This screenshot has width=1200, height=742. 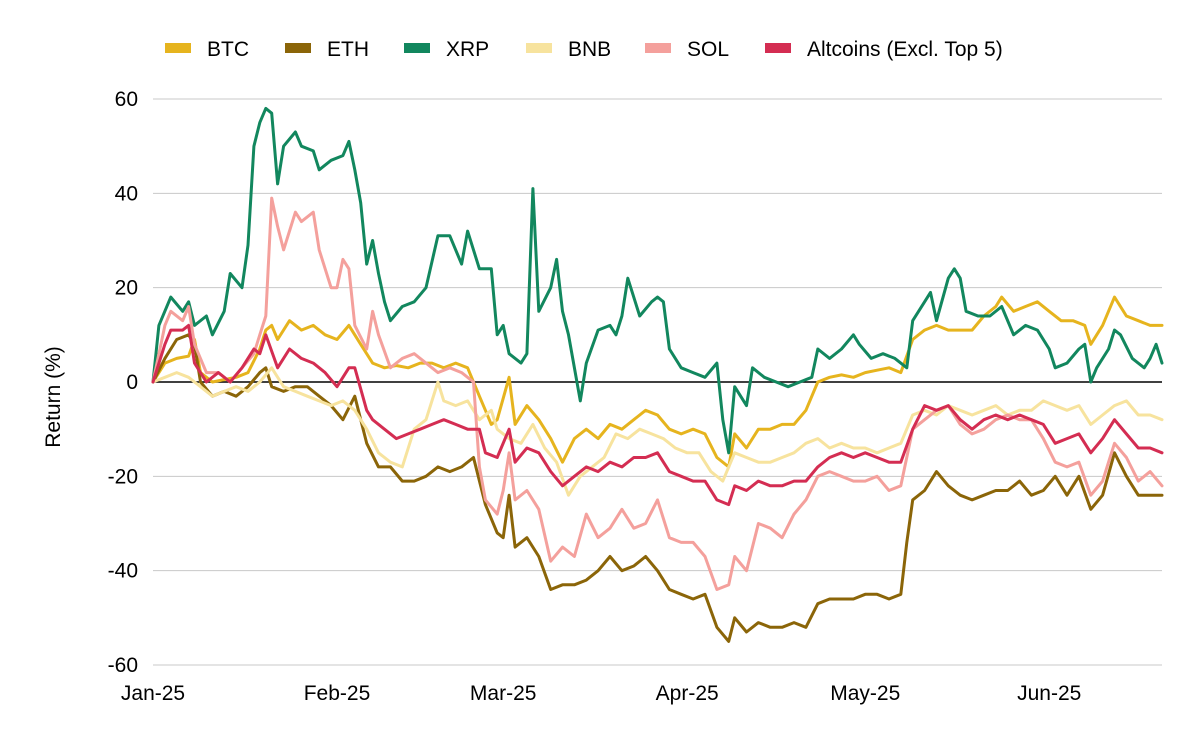 What do you see at coordinates (123, 665) in the screenshot?
I see `y-tick-label: -60` at bounding box center [123, 665].